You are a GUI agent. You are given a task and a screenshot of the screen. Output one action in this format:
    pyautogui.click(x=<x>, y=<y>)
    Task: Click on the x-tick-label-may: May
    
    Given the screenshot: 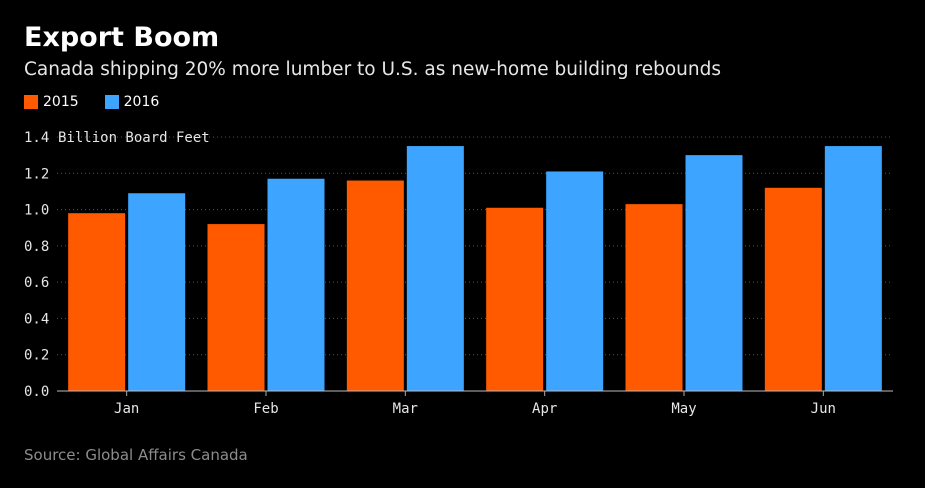 What is the action you would take?
    pyautogui.click(x=683, y=409)
    